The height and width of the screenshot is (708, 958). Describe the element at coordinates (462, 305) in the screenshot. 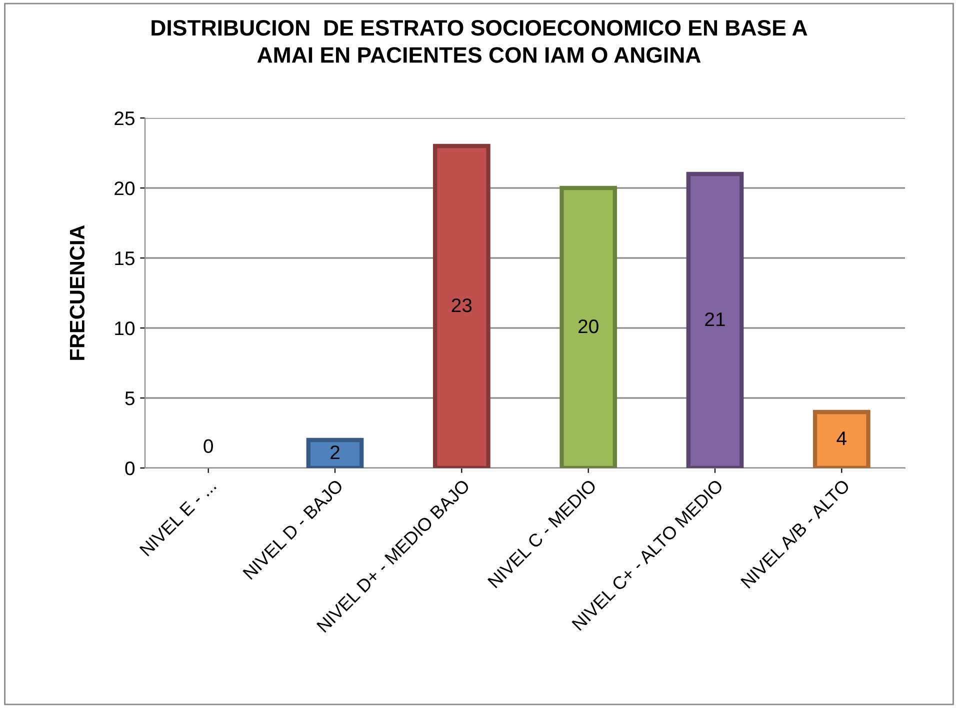

I see `data-label: 23` at that location.